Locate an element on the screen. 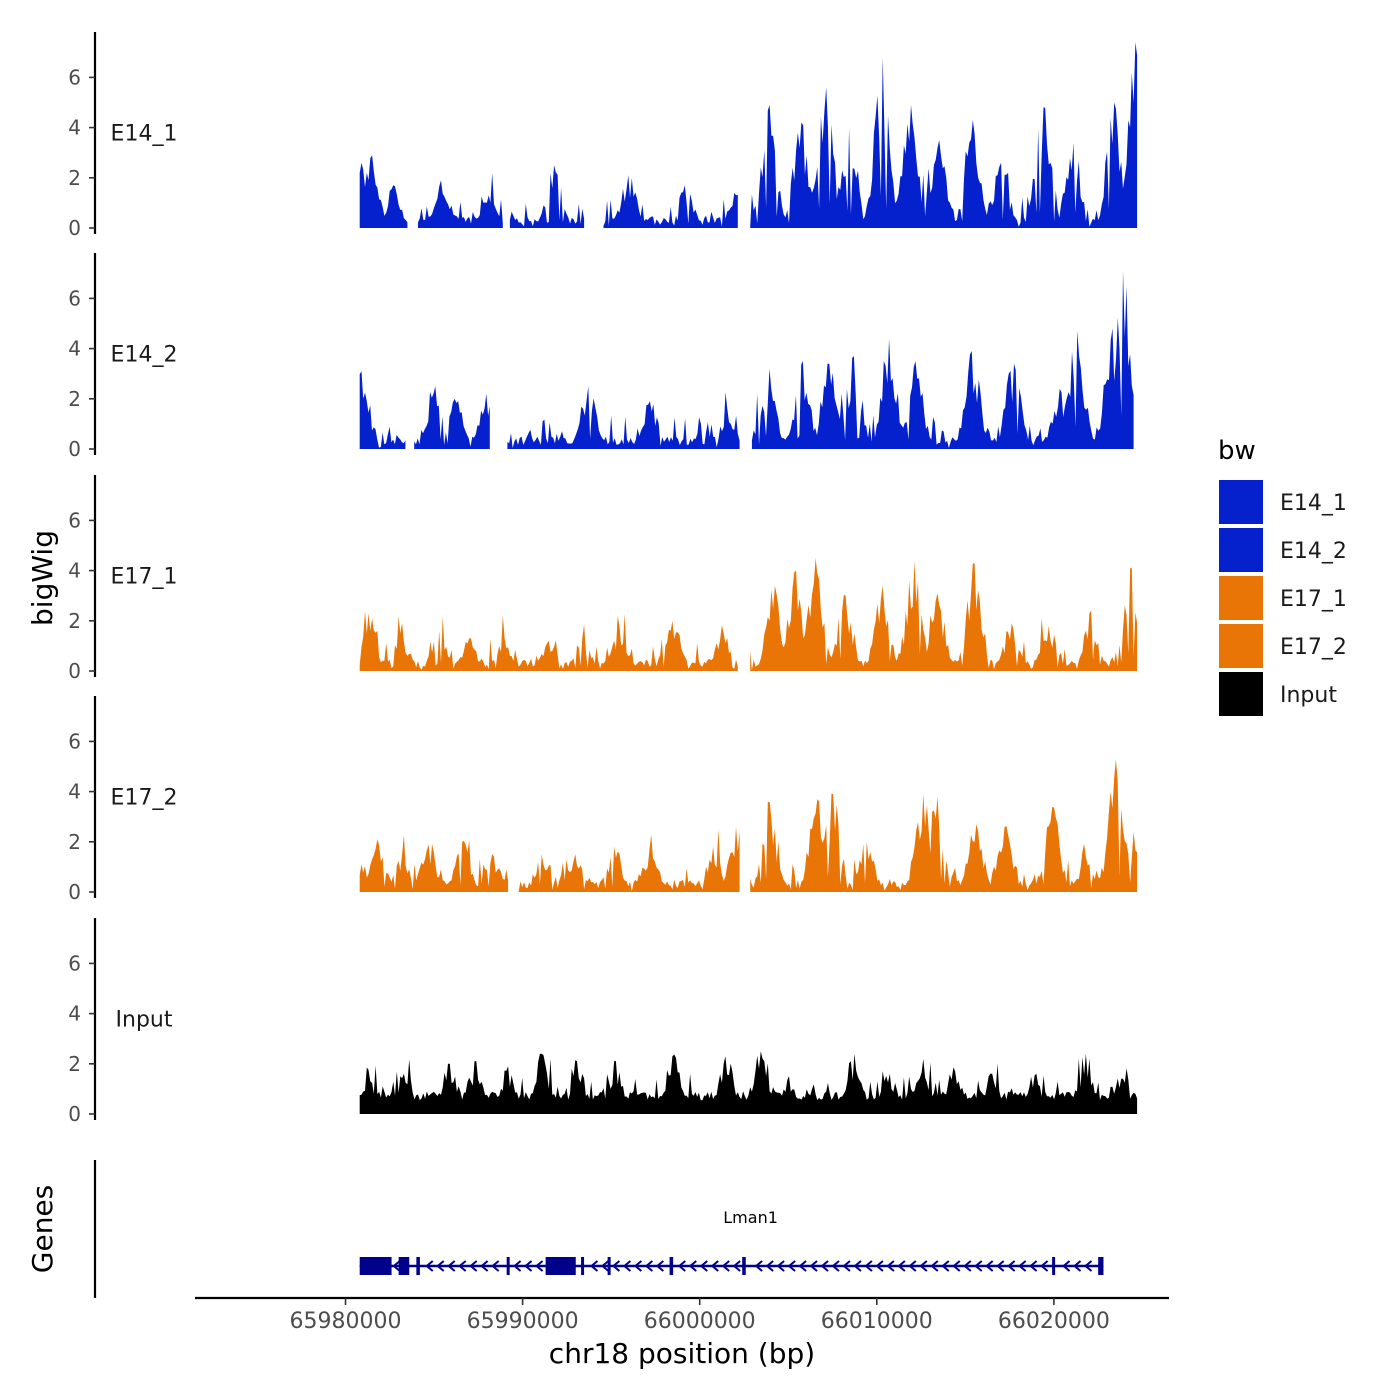  legend-label: E17_2 is located at coordinates (1313, 647).